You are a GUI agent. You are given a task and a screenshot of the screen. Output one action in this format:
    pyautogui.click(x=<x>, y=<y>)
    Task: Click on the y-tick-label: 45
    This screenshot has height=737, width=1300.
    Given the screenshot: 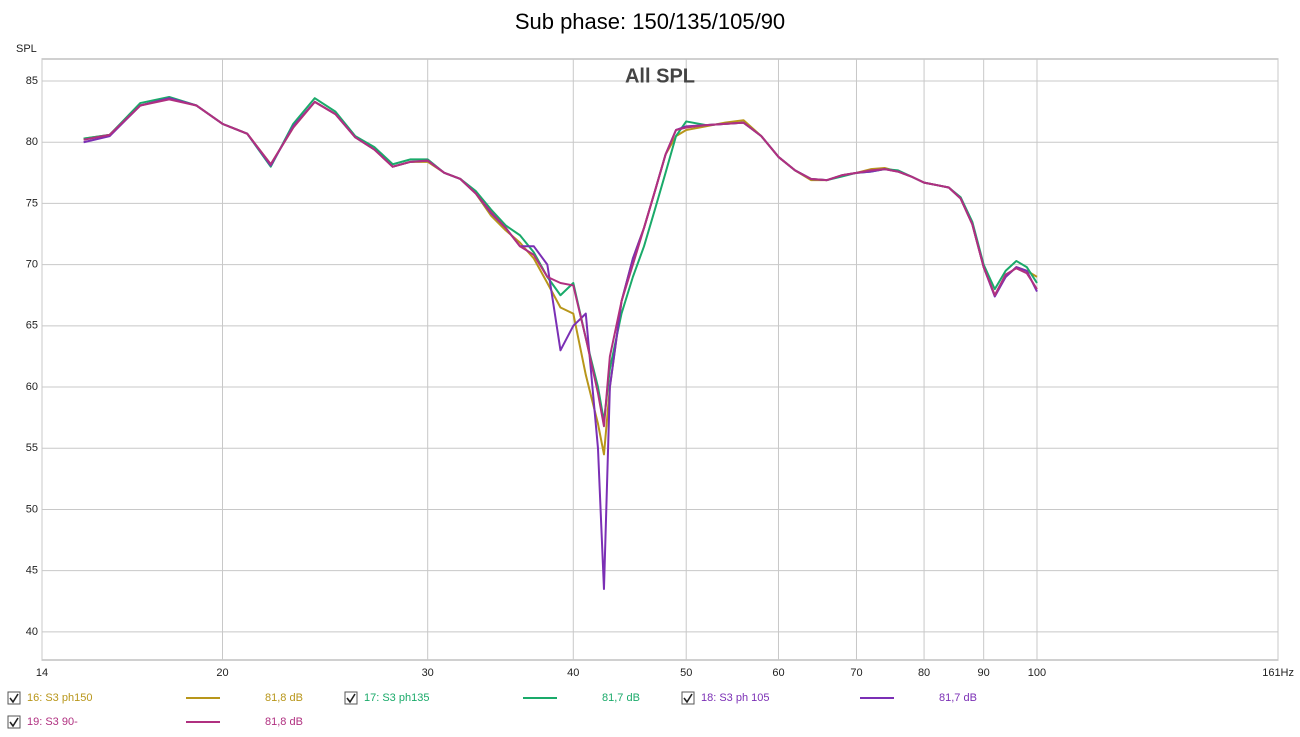 What is the action you would take?
    pyautogui.click(x=32, y=571)
    